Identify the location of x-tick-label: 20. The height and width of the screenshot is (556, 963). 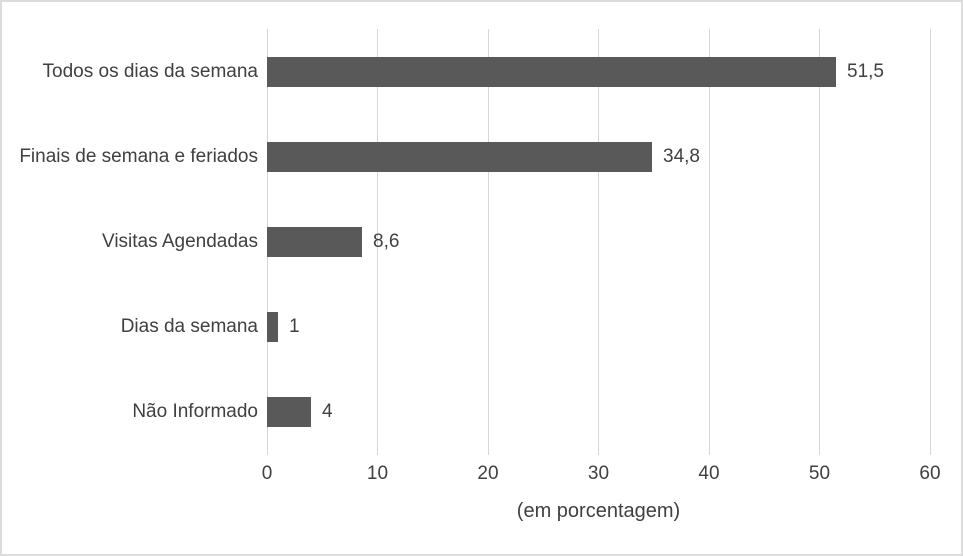
(488, 473).